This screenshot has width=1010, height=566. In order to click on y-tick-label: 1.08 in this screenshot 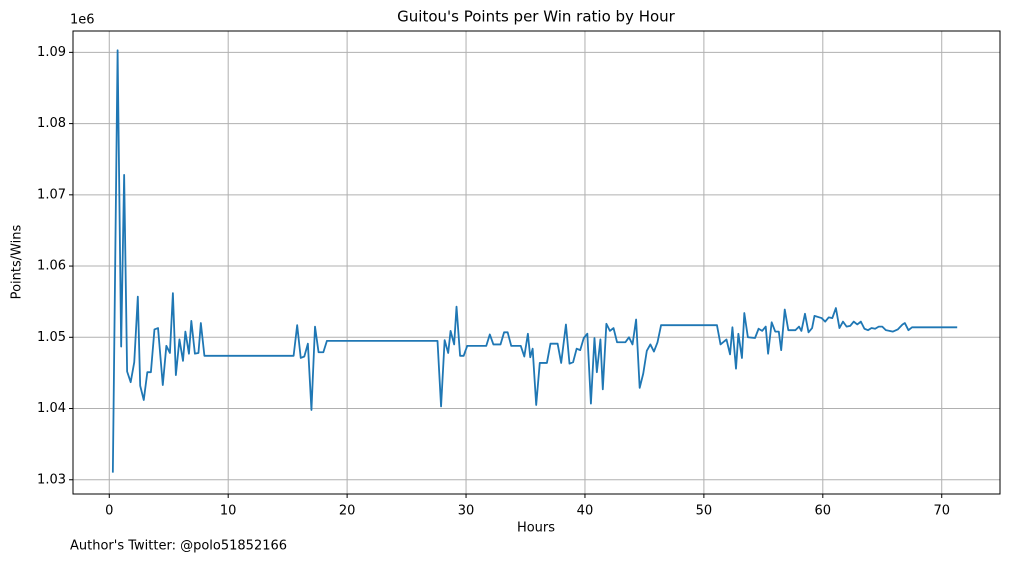, I will do `click(51, 123)`.